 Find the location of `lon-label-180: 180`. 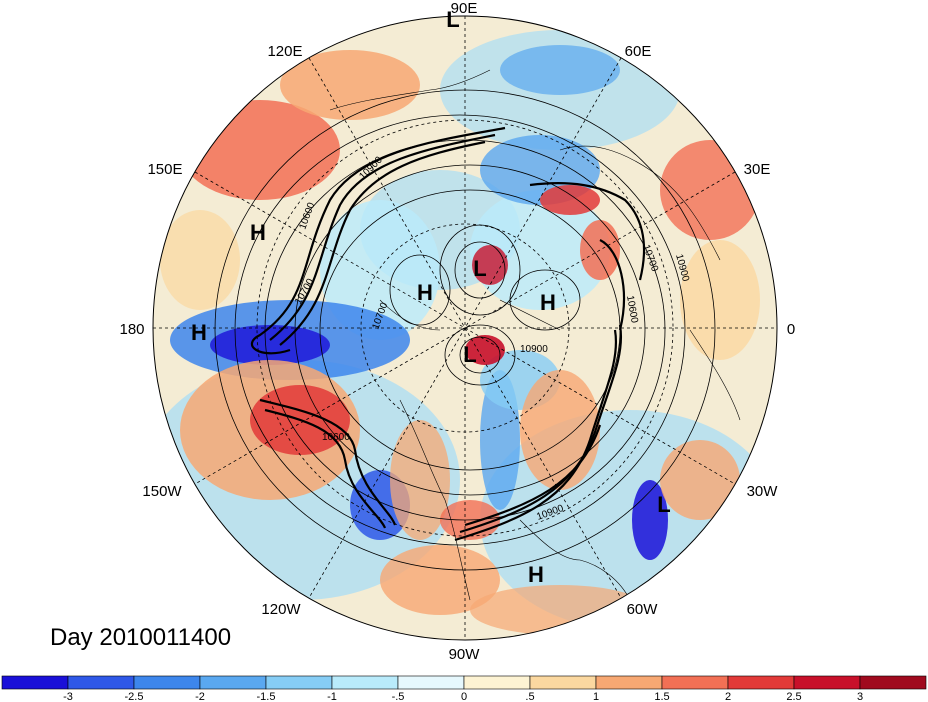

lon-label-180: 180 is located at coordinates (131, 329).